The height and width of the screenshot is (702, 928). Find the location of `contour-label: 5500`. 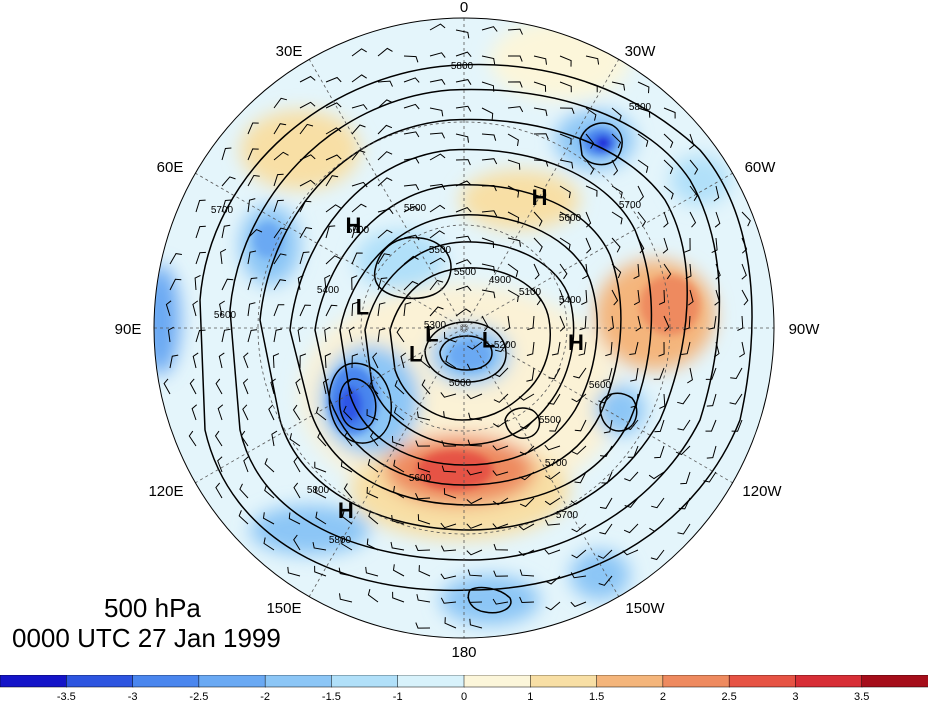

contour-label: 5500 is located at coordinates (415, 208).